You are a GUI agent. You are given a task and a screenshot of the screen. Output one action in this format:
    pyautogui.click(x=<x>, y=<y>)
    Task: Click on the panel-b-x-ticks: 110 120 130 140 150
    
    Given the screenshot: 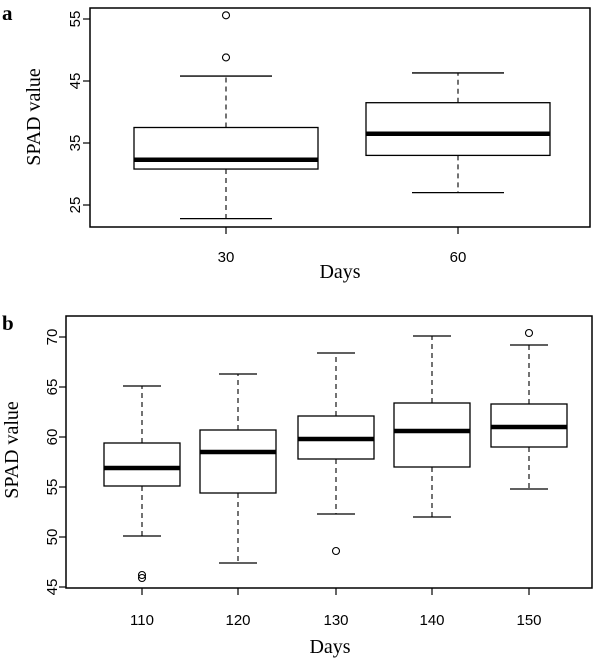 What is the action you would take?
    pyautogui.click(x=336, y=608)
    